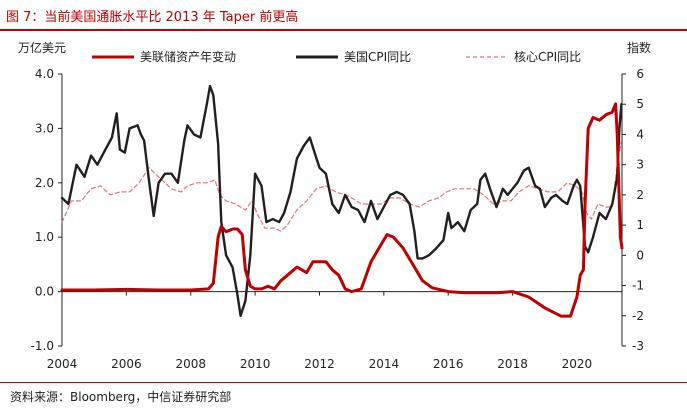 This screenshot has height=414, width=687. Describe the element at coordinates (188, 56) in the screenshot. I see `legend-label-0: 美联储资产年变动` at that location.